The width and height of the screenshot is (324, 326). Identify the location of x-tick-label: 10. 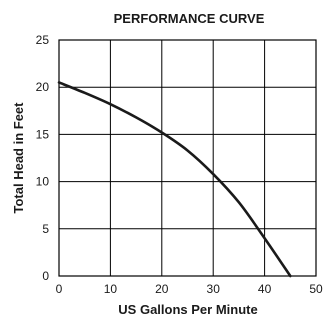
(111, 289).